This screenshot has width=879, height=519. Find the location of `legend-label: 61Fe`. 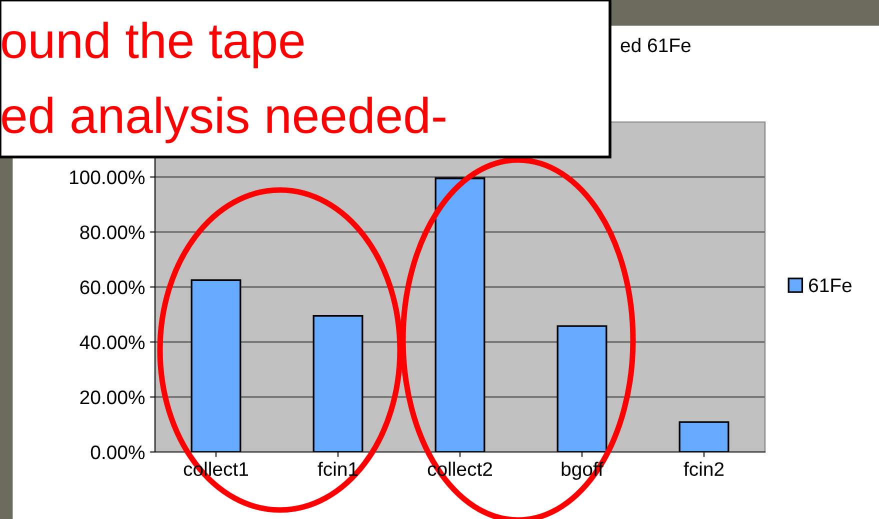

legend-label: 61Fe is located at coordinates (830, 285).